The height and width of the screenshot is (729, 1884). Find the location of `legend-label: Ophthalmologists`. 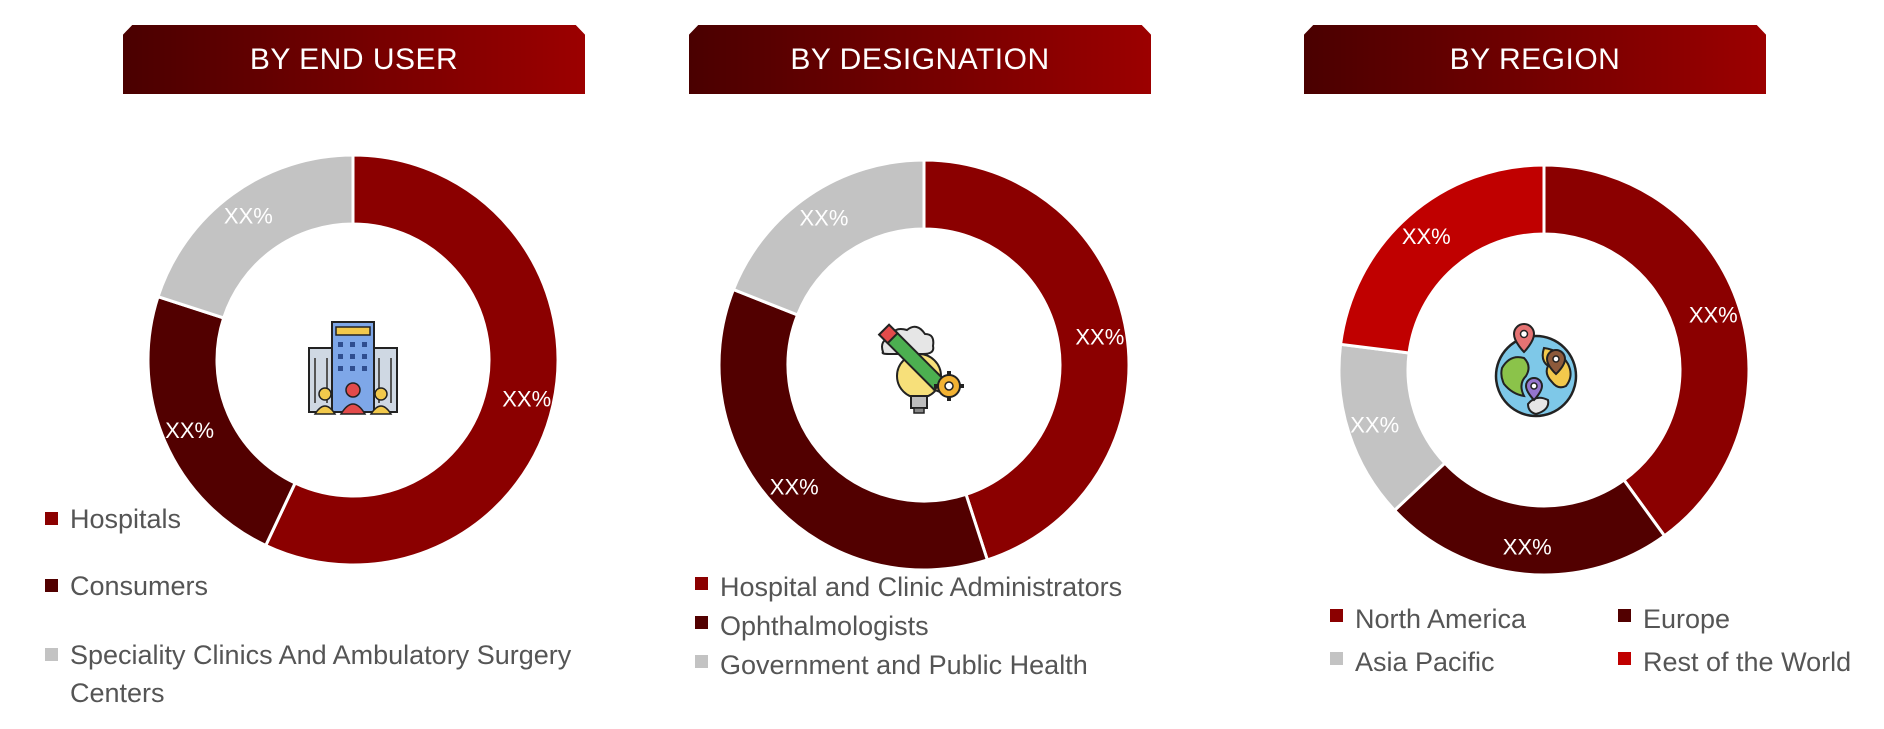

legend-label: Ophthalmologists is located at coordinates (824, 625).